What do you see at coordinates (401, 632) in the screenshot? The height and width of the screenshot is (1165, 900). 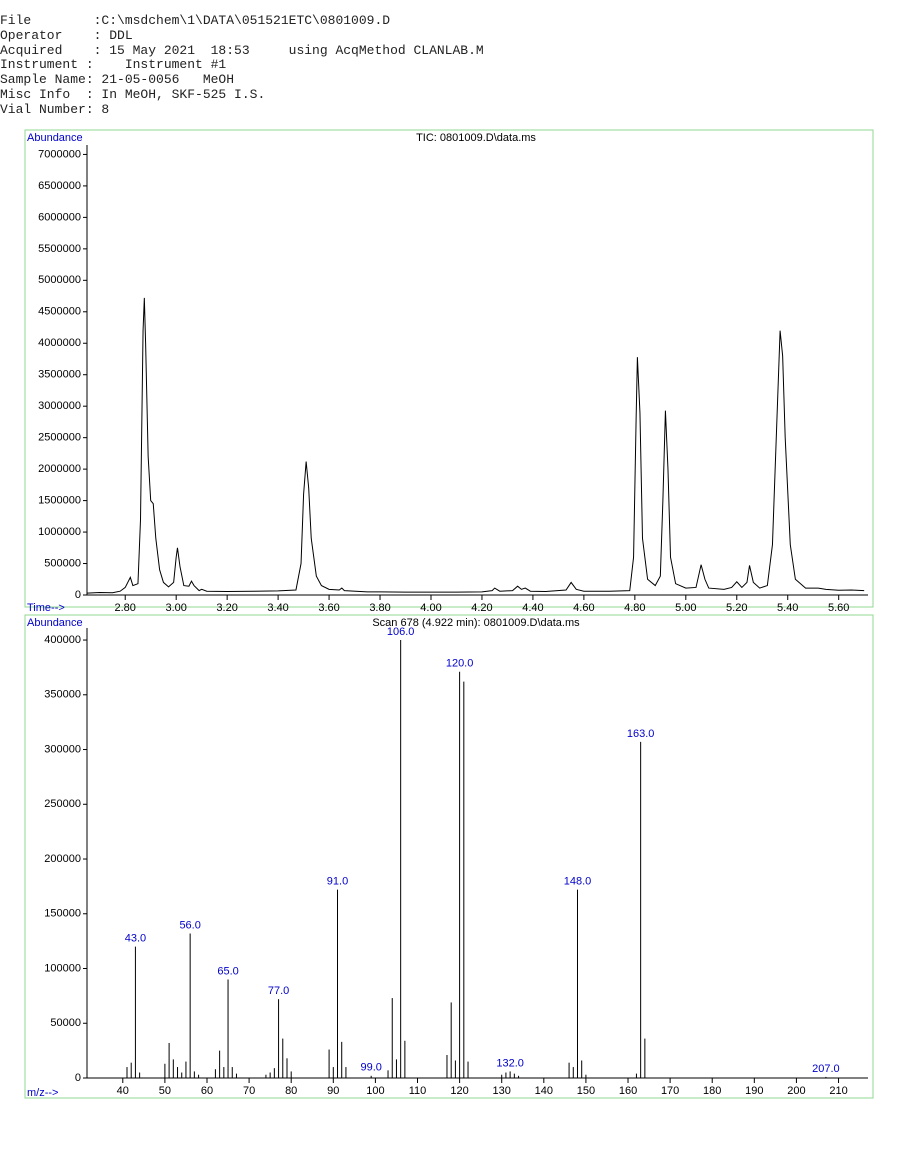 I see `peak-label: 106.0` at bounding box center [401, 632].